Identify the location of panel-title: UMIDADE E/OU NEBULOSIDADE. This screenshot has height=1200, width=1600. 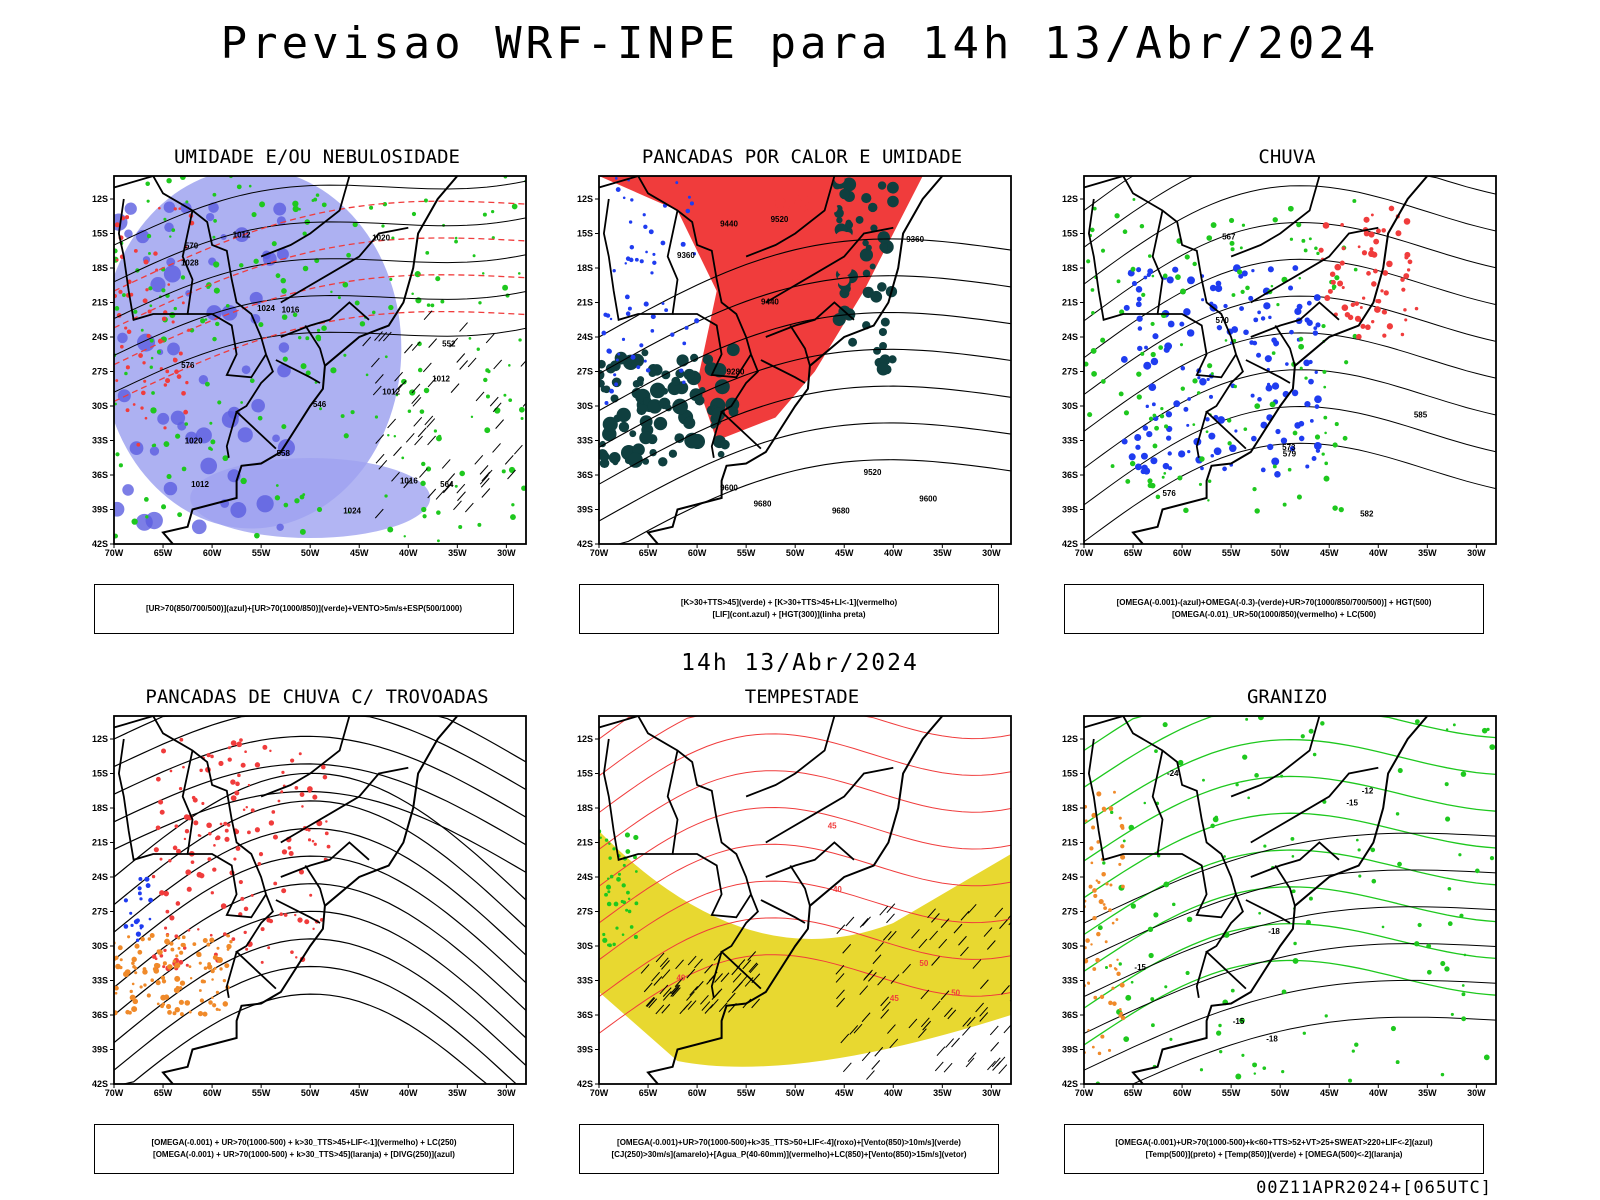
(317, 157).